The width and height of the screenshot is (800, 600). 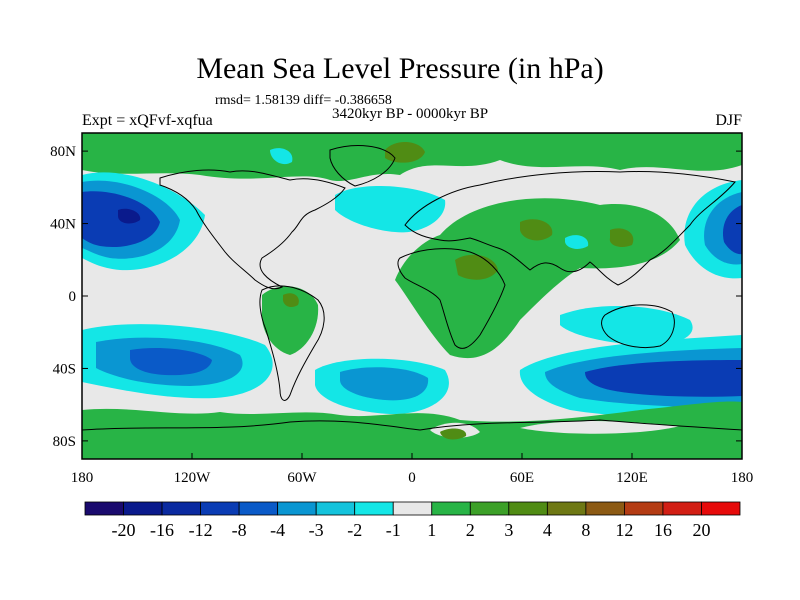 I want to click on colorbar-label: -8, so click(x=239, y=530).